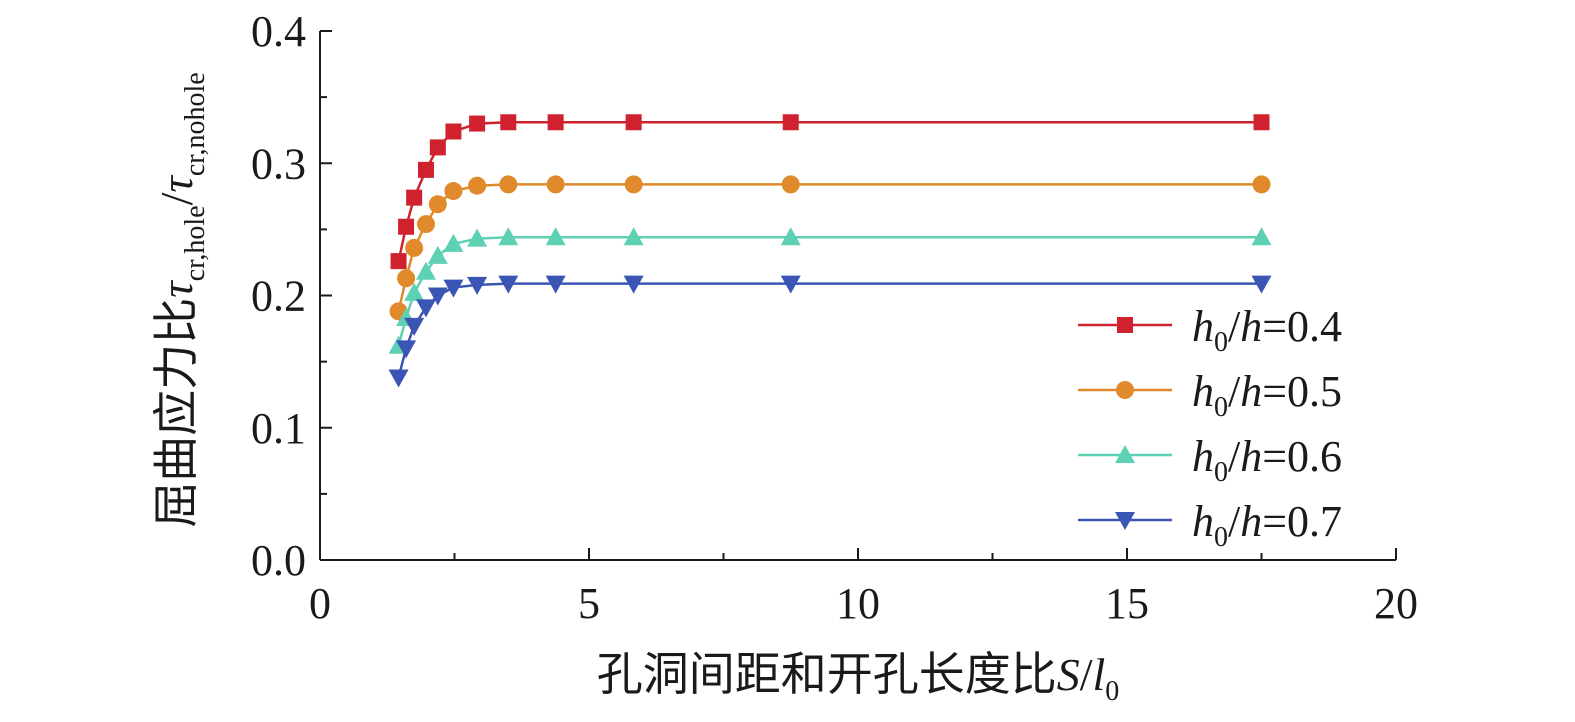 This screenshot has width=1575, height=722. I want to click on y-axis-title-tau2: τ, so click(176, 184).